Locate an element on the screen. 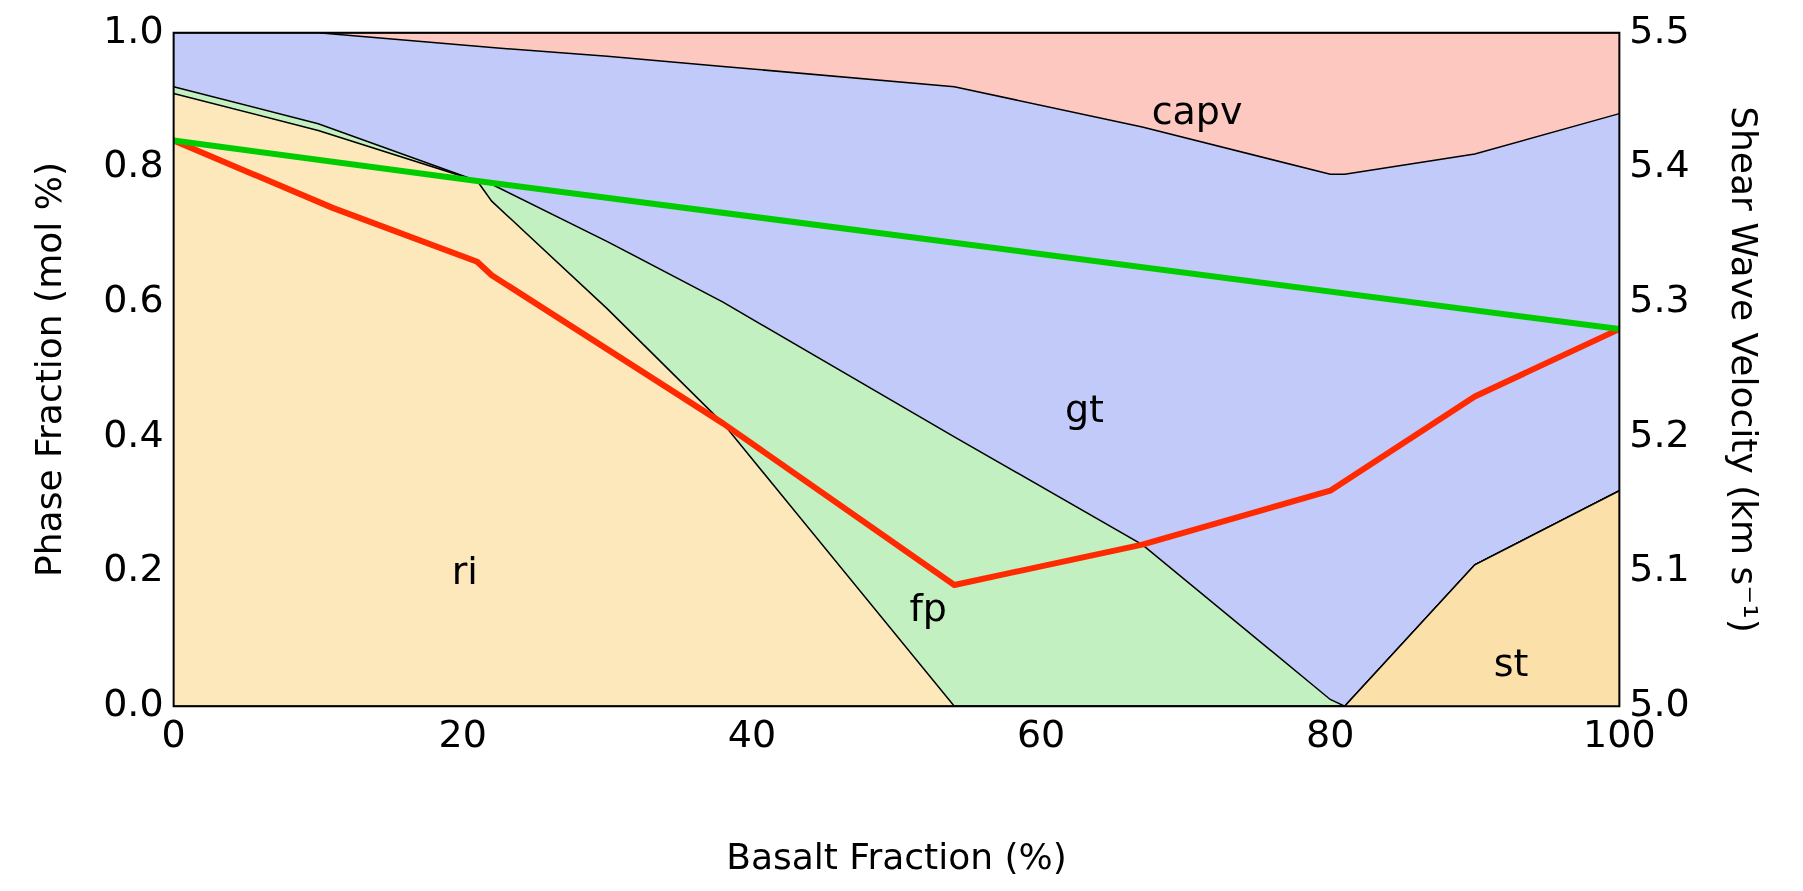 Image resolution: width=1803 pixels, height=891 pixels. y2-tick-label: 5.3 is located at coordinates (1659, 299).